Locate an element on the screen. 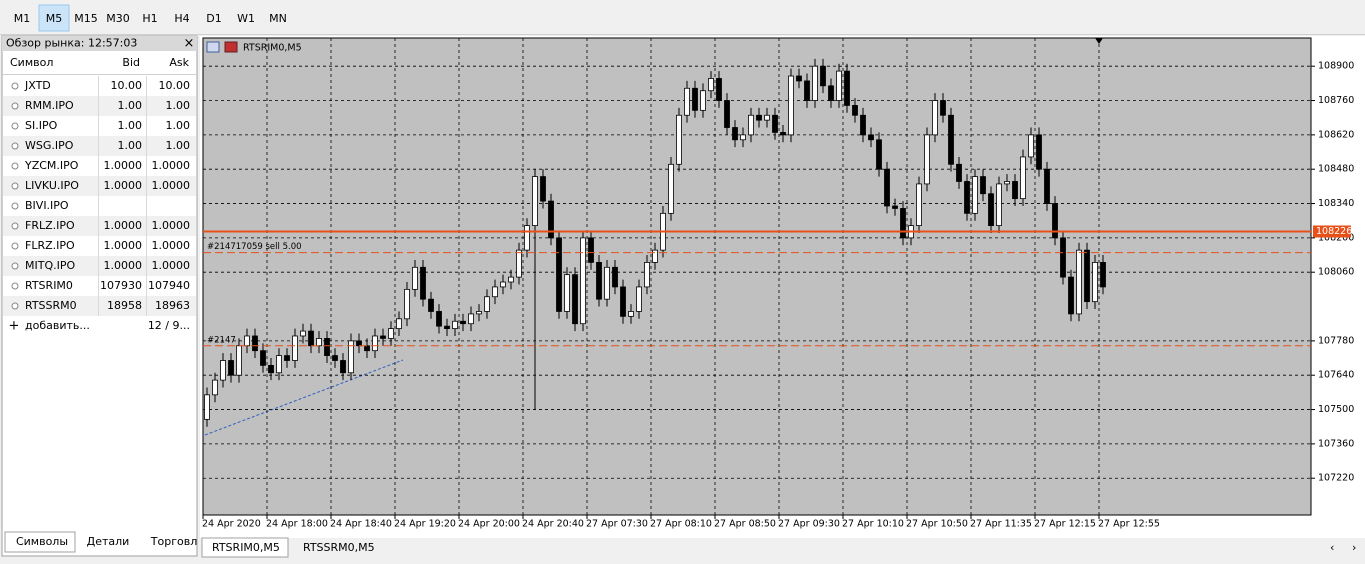  timeframe-button: W1 is located at coordinates (246, 18).